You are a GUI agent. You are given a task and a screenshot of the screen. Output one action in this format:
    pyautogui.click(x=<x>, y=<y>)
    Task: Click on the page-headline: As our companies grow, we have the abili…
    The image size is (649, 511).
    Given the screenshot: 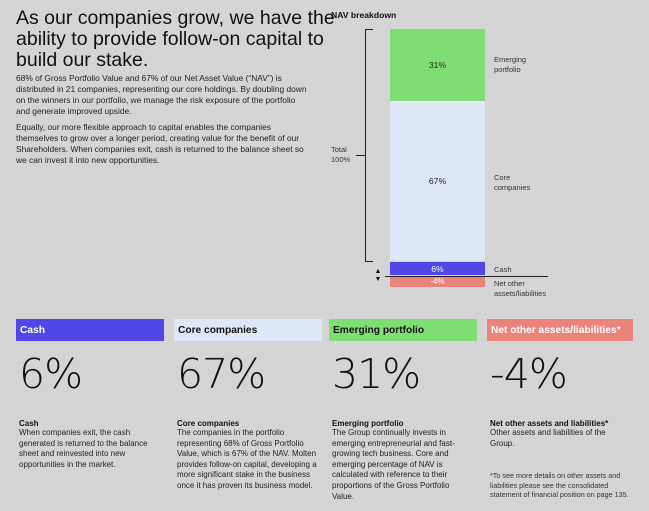 What is the action you would take?
    pyautogui.click(x=175, y=39)
    